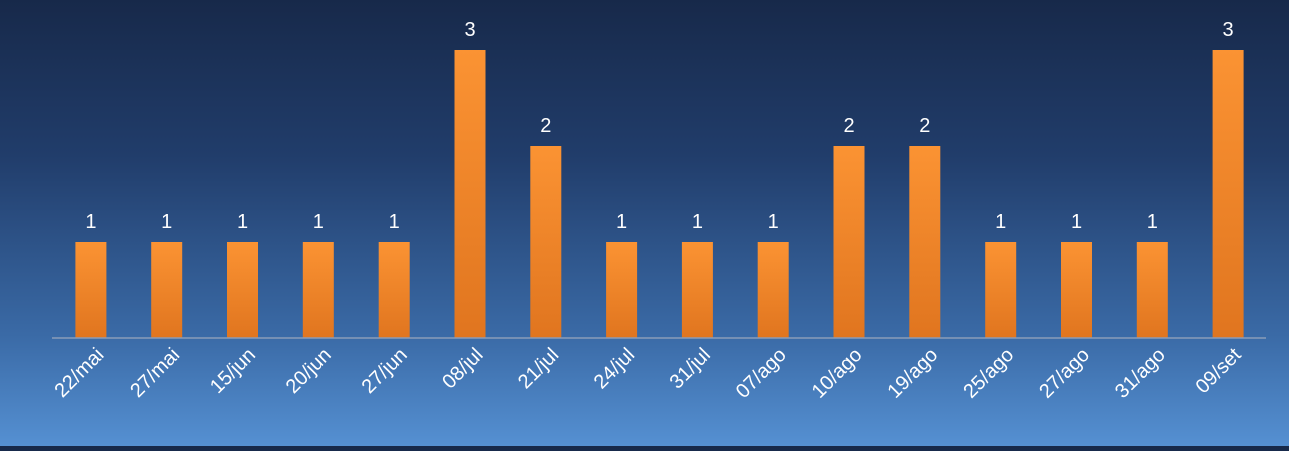 This screenshot has width=1289, height=451. Describe the element at coordinates (242, 290) in the screenshot. I see `bar-15/jun` at that location.